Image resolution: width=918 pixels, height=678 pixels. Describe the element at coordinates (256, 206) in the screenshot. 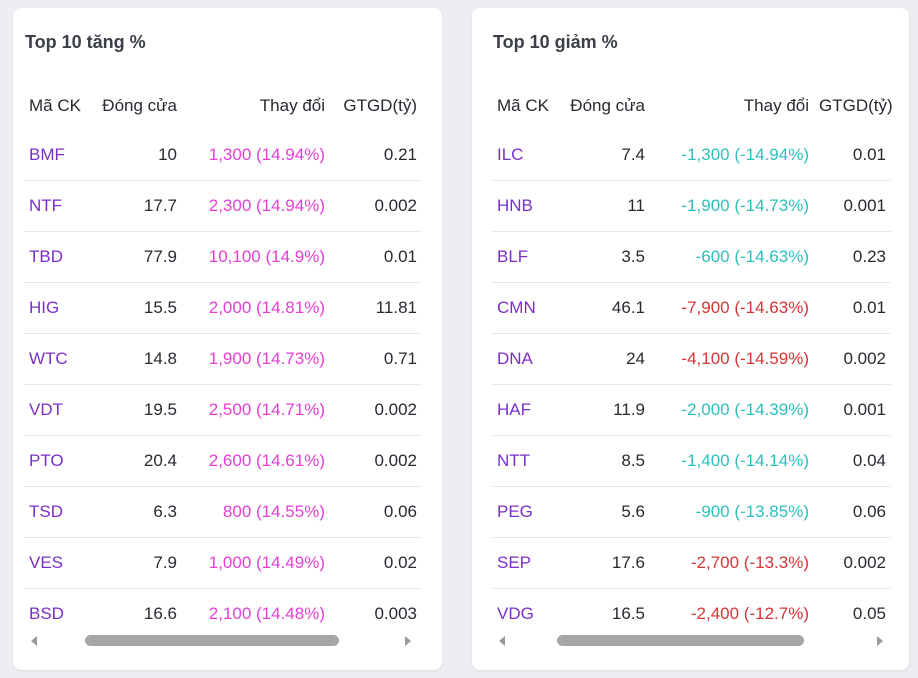

I see `price-change: 2,300 (14.94%)` at that location.